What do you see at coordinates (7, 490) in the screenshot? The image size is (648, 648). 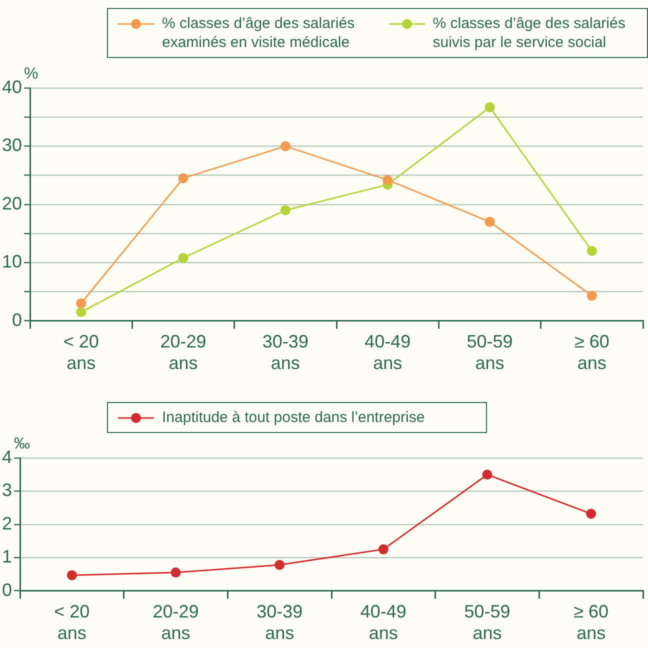 I see `y-tick-label: 3` at bounding box center [7, 490].